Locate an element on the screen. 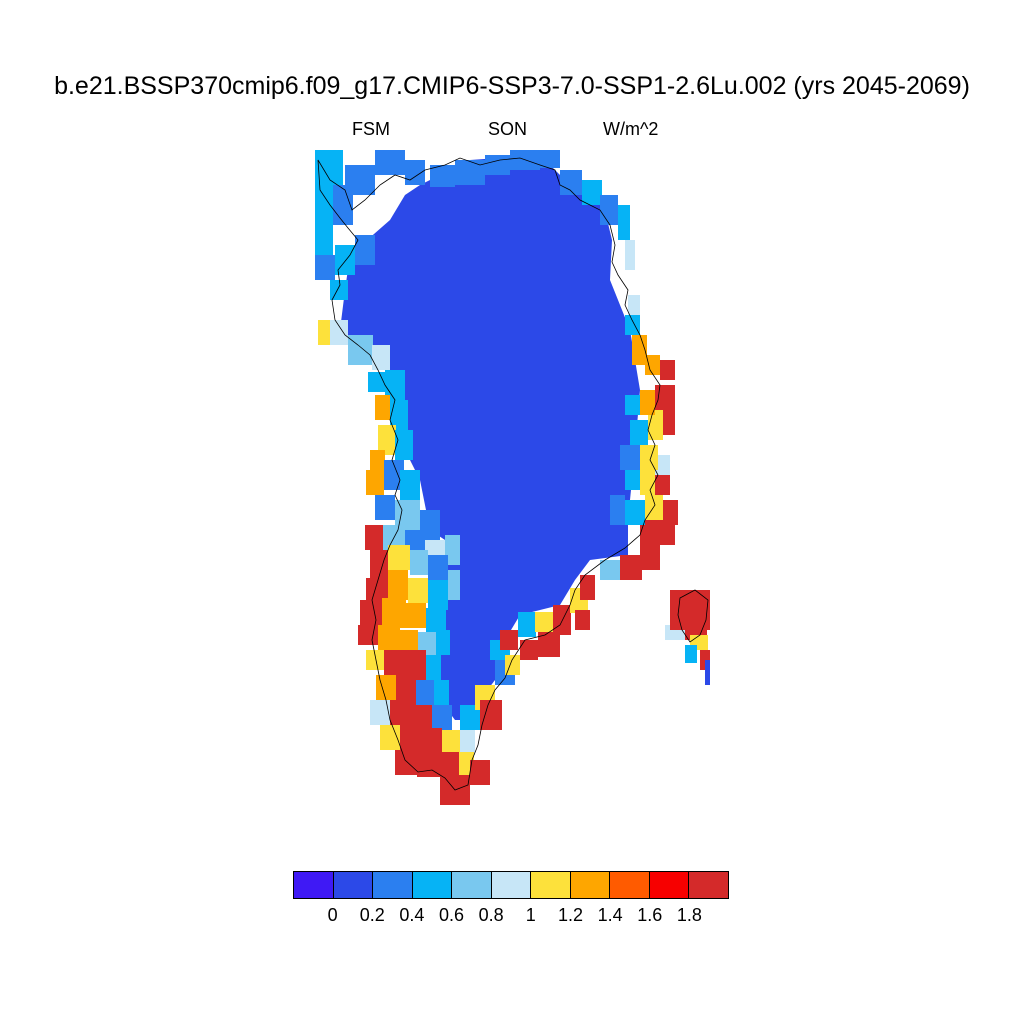 This screenshot has height=1024, width=1024. iceland-coastline is located at coordinates (693, 616).